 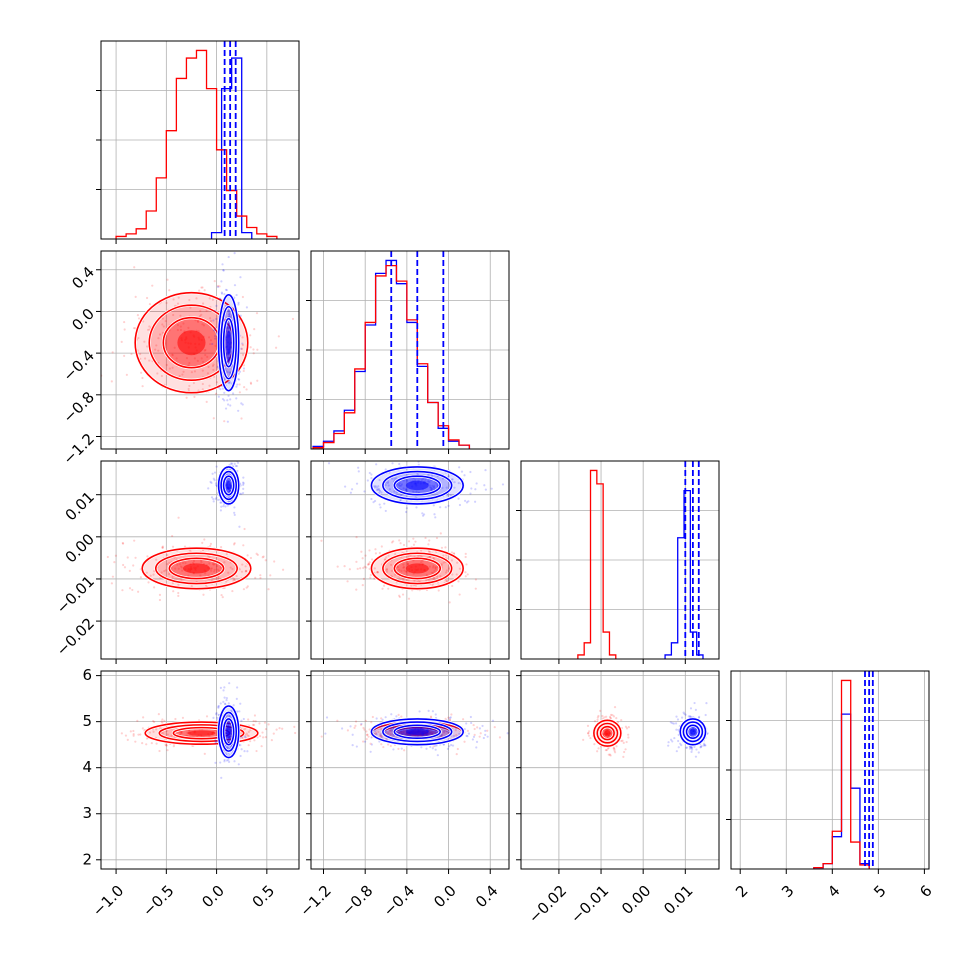 I want to click on x-tick-label: 0.0, so click(x=213, y=897).